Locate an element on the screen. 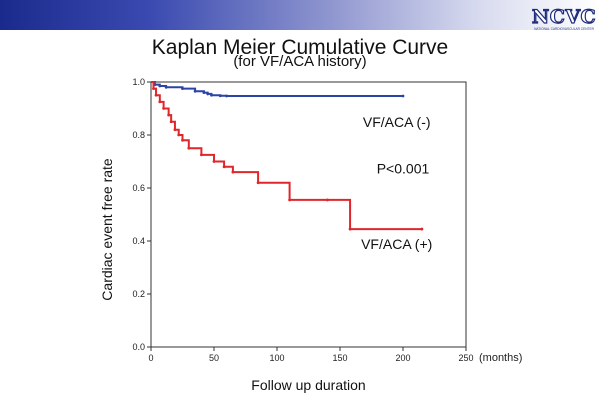  chart-title: Kaplan Meier Cumulative Curve is located at coordinates (300, 47).